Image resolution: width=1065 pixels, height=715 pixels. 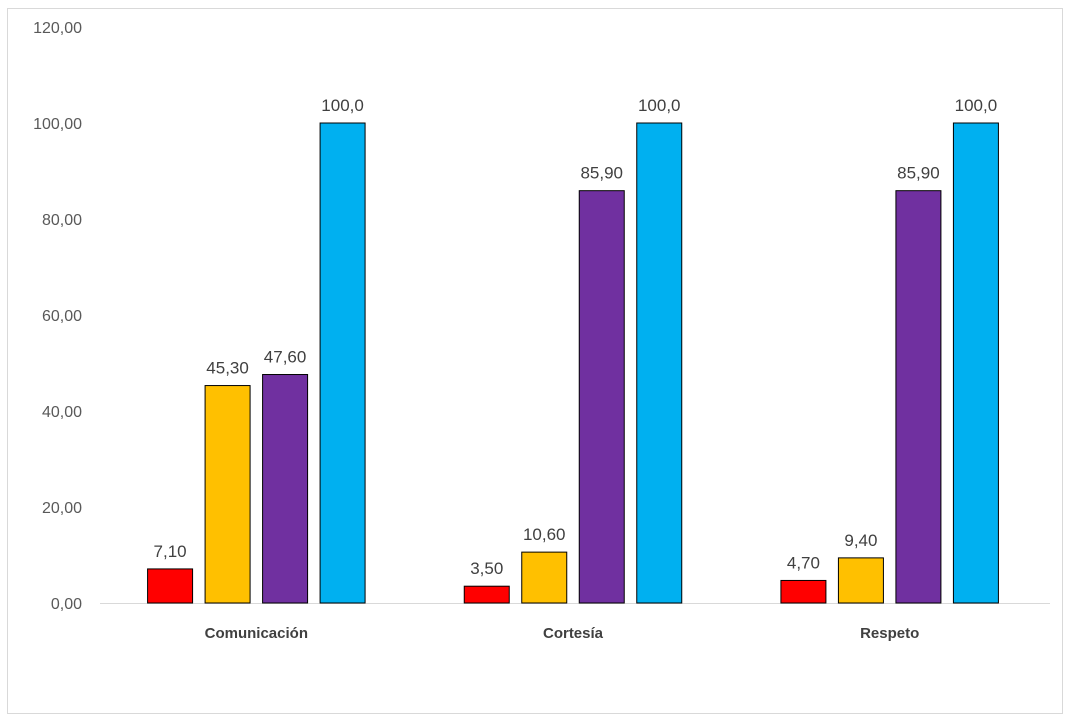 I want to click on data-label: 10,60, so click(x=544, y=534).